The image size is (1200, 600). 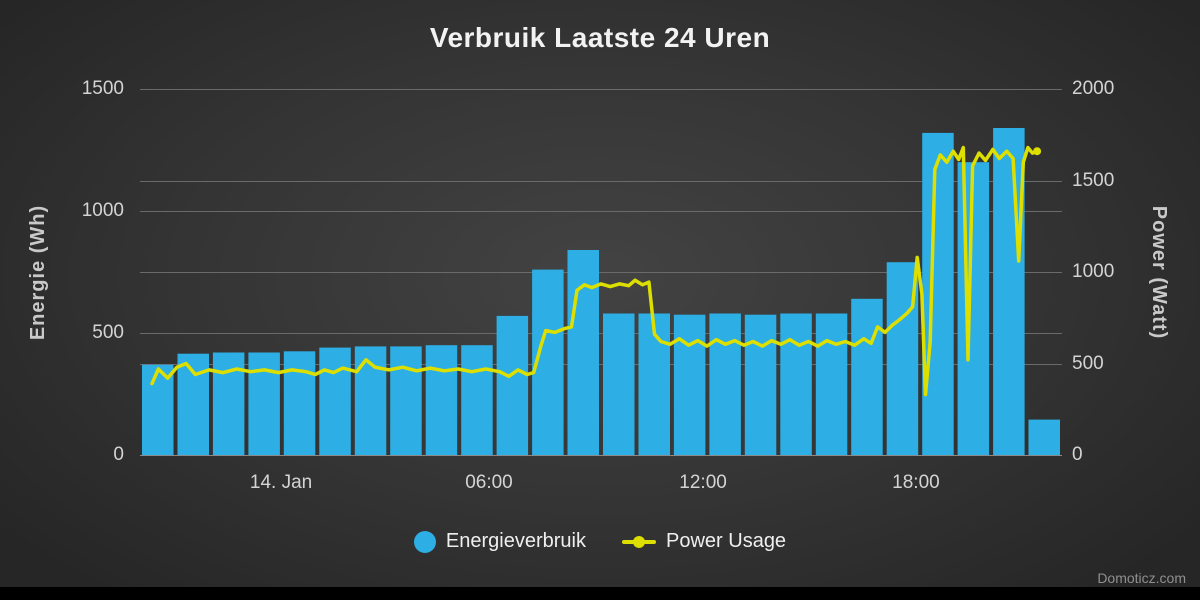 What do you see at coordinates (102, 88) in the screenshot?
I see `left-axis-tick-label: 1500` at bounding box center [102, 88].